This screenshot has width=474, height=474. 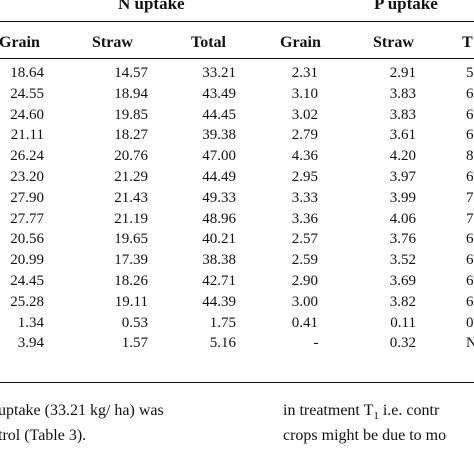 I want to click on cell-p-straw: 0.11, so click(x=403, y=322).